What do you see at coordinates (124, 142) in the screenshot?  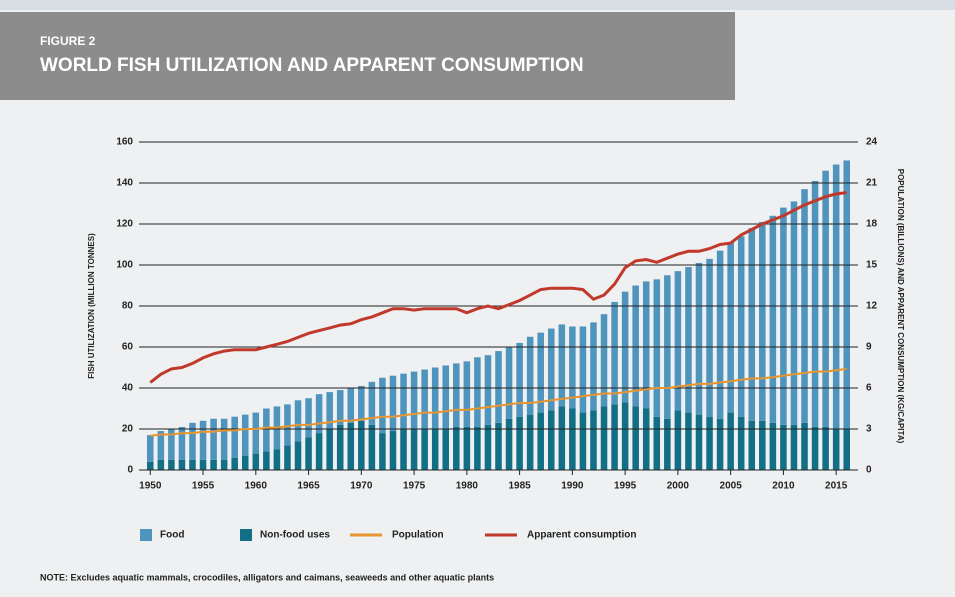 I see `y-tick-label: 160` at bounding box center [124, 142].